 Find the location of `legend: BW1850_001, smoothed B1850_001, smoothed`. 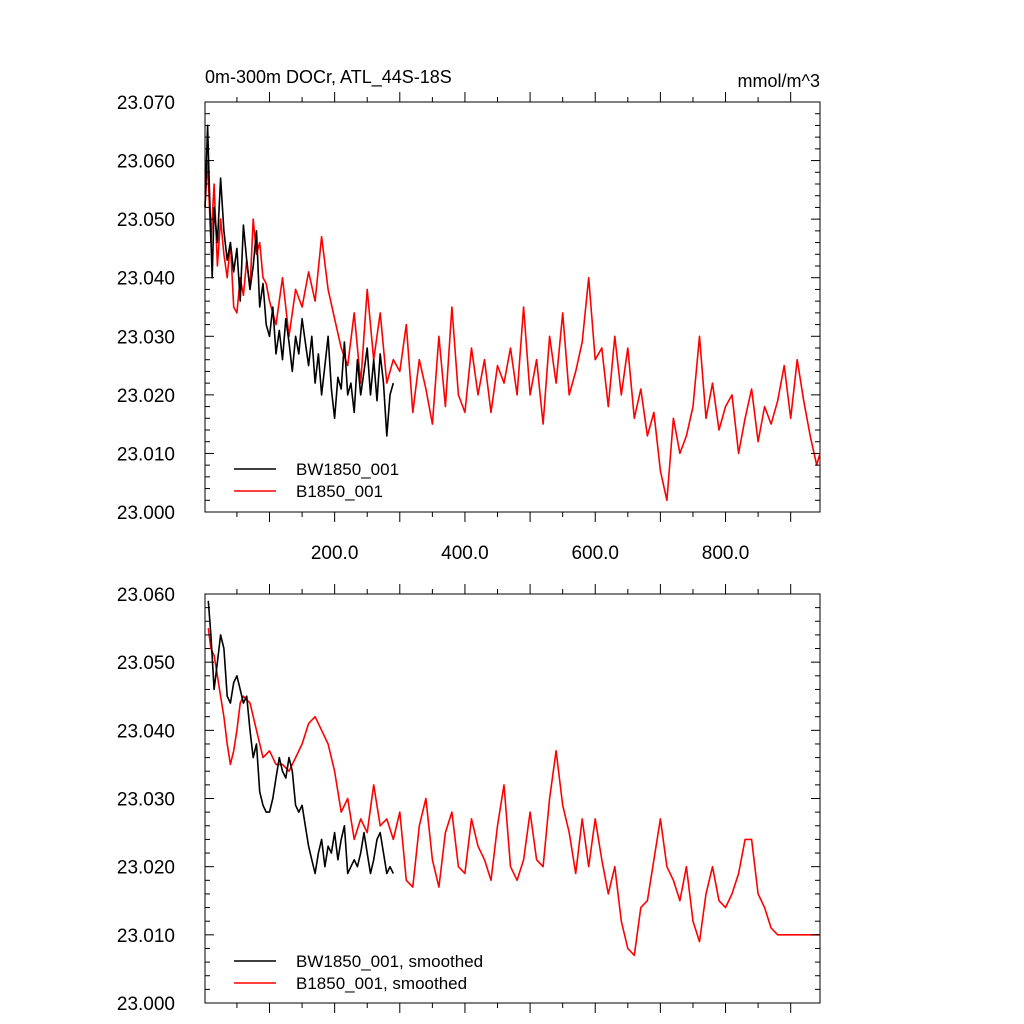

legend: BW1850_001, smoothed B1850_001, smoothed is located at coordinates (358, 972).